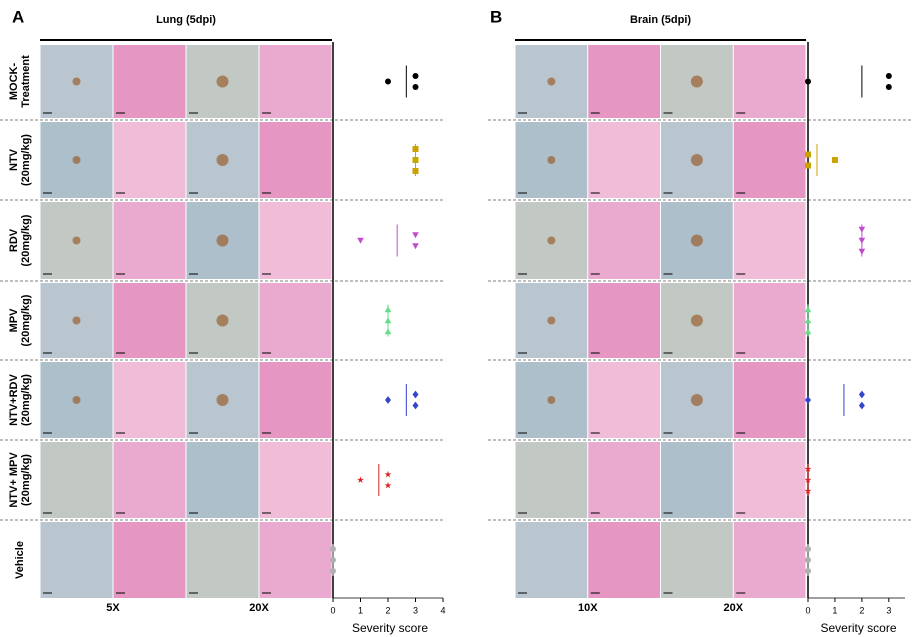 This screenshot has height=637, width=912. What do you see at coordinates (14, 480) in the screenshot?
I see `row-label: NTV+ MPV` at bounding box center [14, 480].